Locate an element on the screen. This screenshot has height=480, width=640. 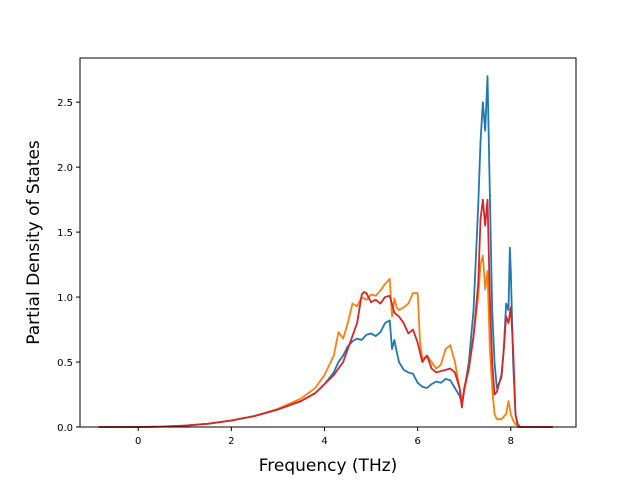
x-tick-label: 4 is located at coordinates (324, 441).